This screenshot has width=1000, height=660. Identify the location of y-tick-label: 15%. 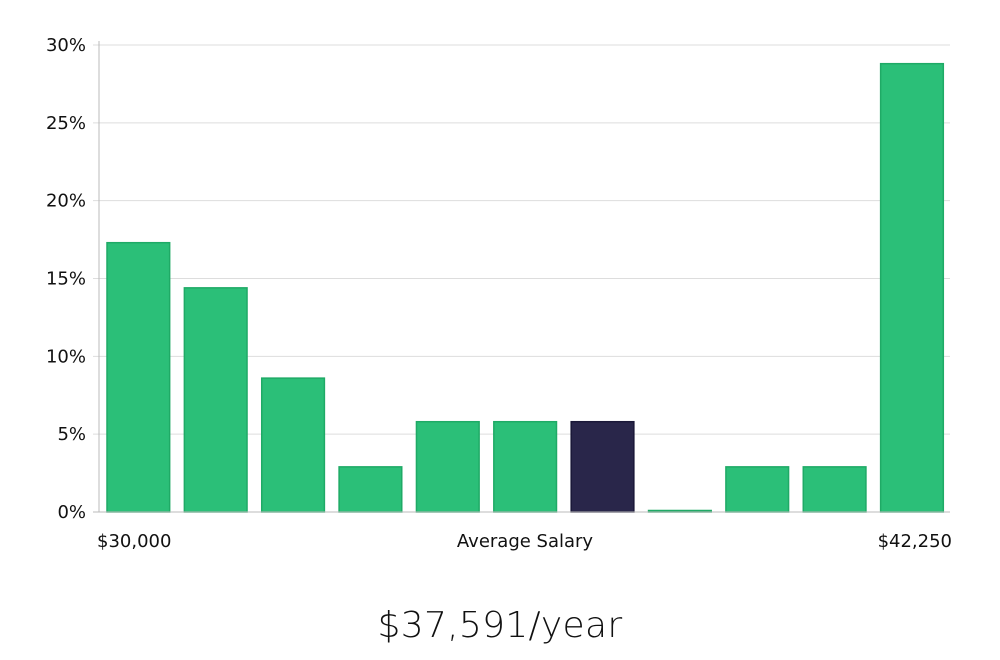
(66, 279).